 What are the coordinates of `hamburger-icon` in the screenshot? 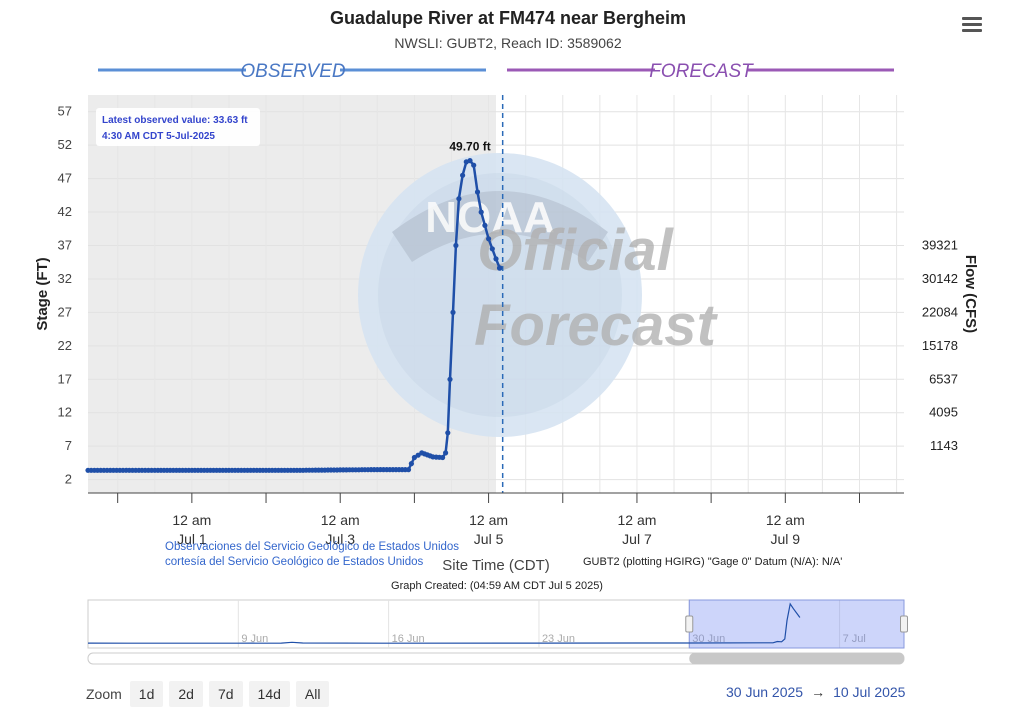 It's located at (972, 18).